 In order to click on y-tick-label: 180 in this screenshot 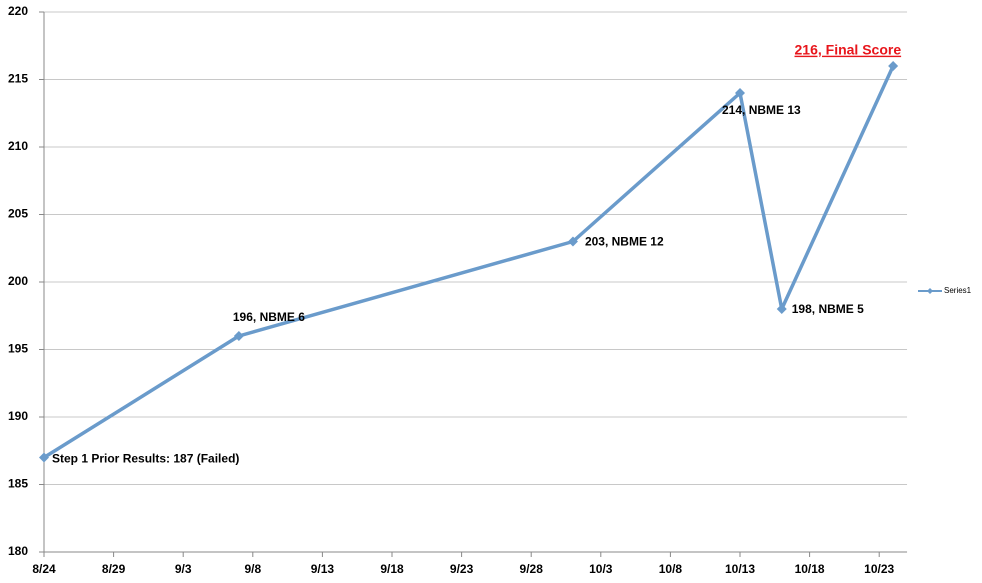, I will do `click(18, 551)`.